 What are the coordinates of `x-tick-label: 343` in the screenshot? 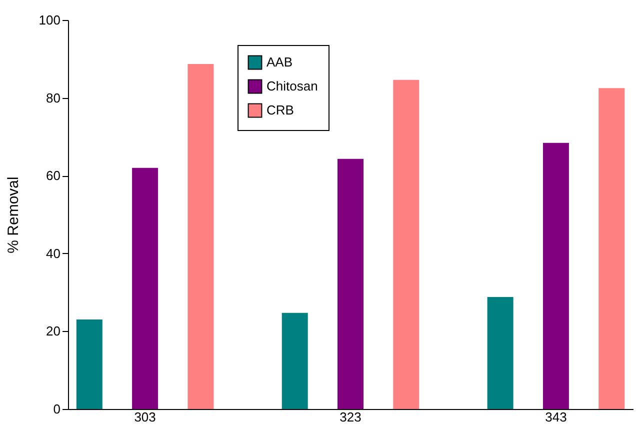 It's located at (556, 417).